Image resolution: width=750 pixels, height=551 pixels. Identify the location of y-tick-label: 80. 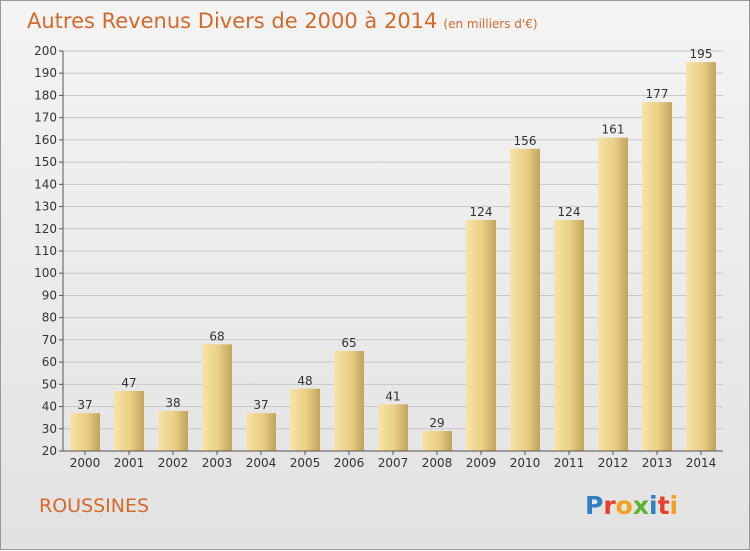
(49, 318).